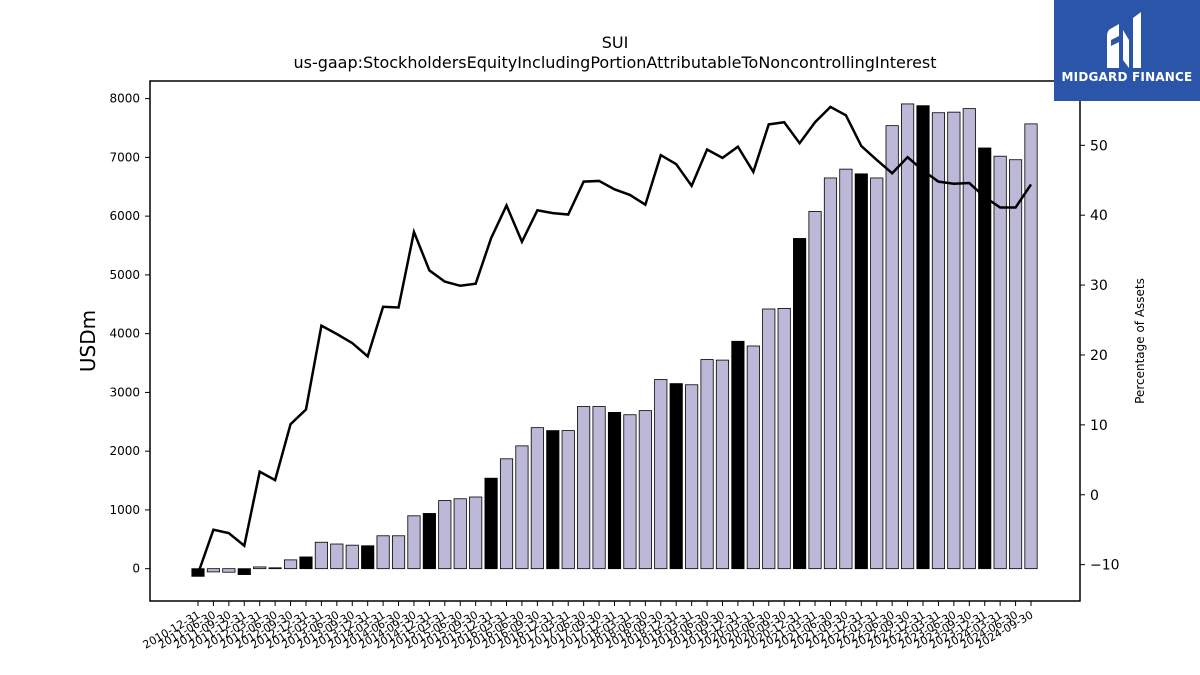 The image size is (1200, 675). Describe the element at coordinates (1099, 426) in the screenshot. I see `y2-tick-label: 10` at that location.